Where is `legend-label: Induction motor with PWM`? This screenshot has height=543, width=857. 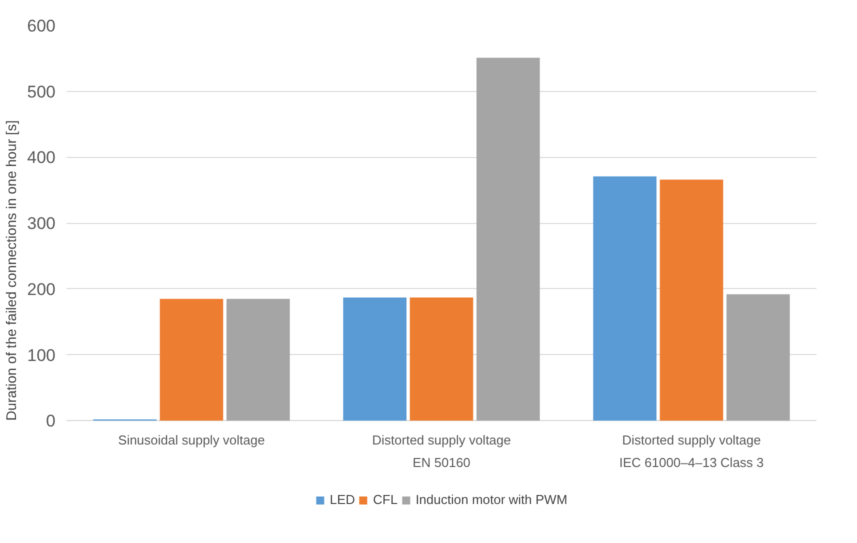 legend-label: Induction motor with PWM is located at coordinates (492, 499).